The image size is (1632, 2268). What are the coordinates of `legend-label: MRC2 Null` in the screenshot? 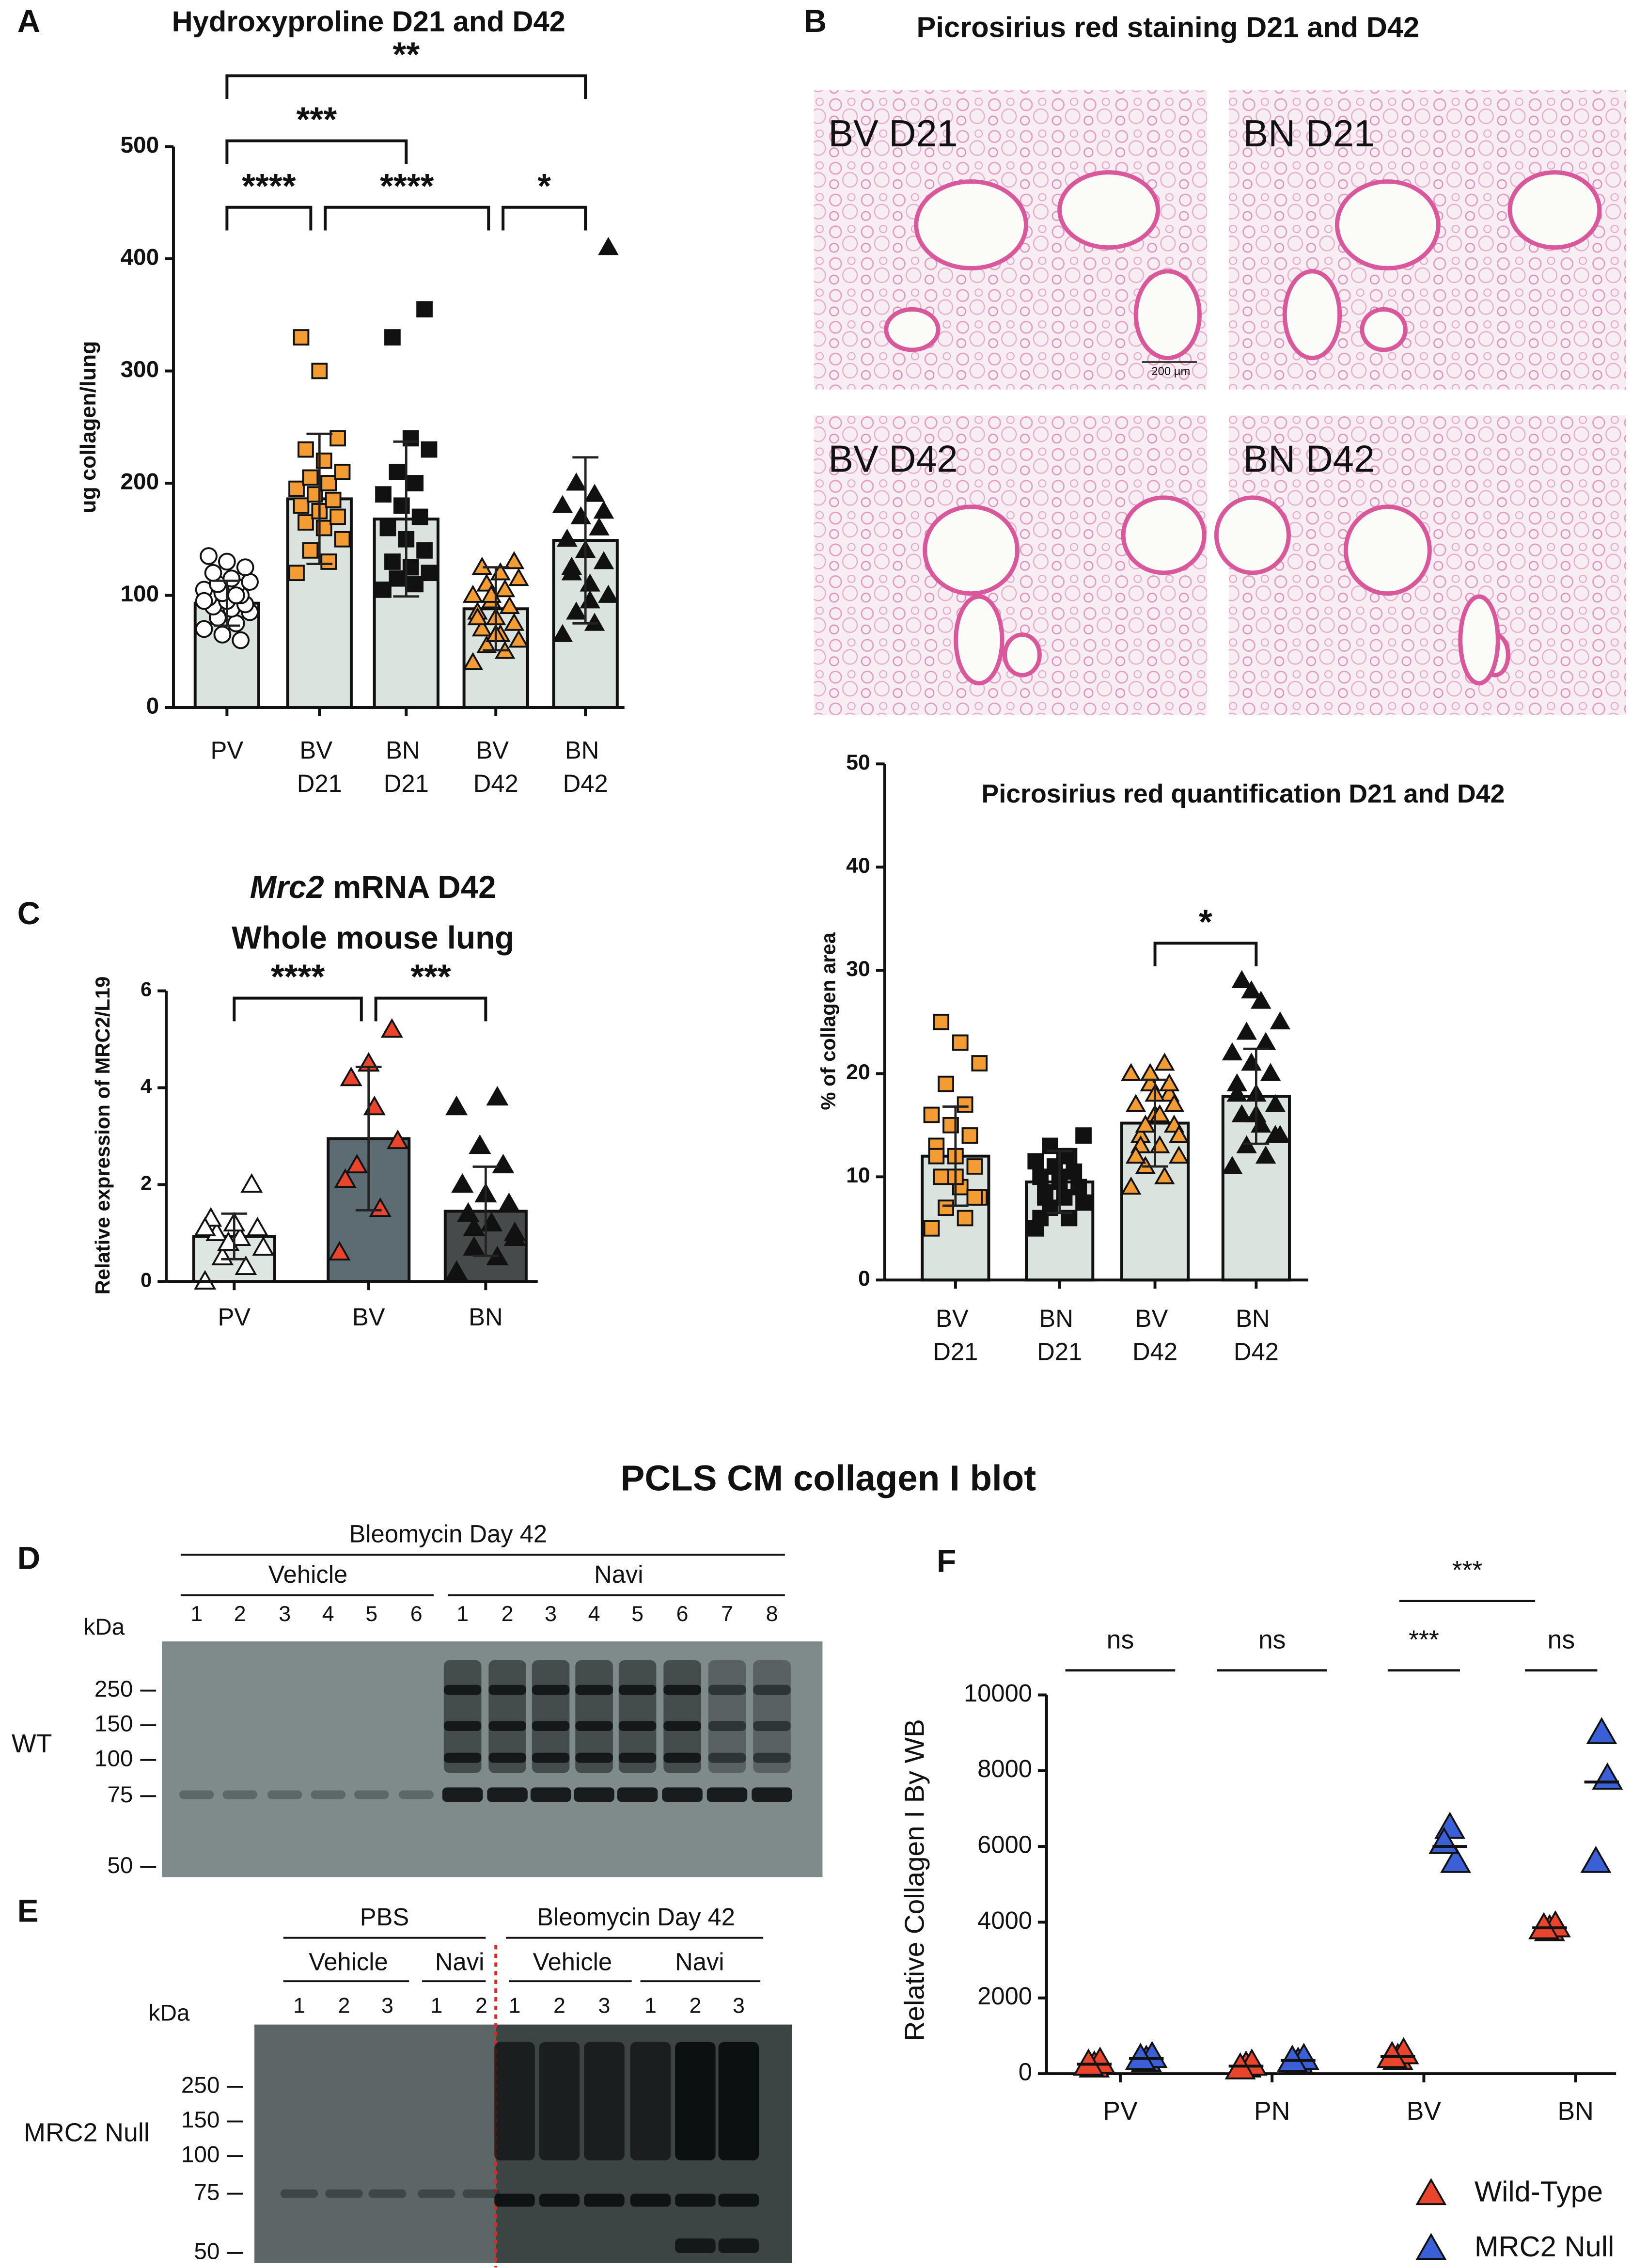 It's located at (1545, 2247).